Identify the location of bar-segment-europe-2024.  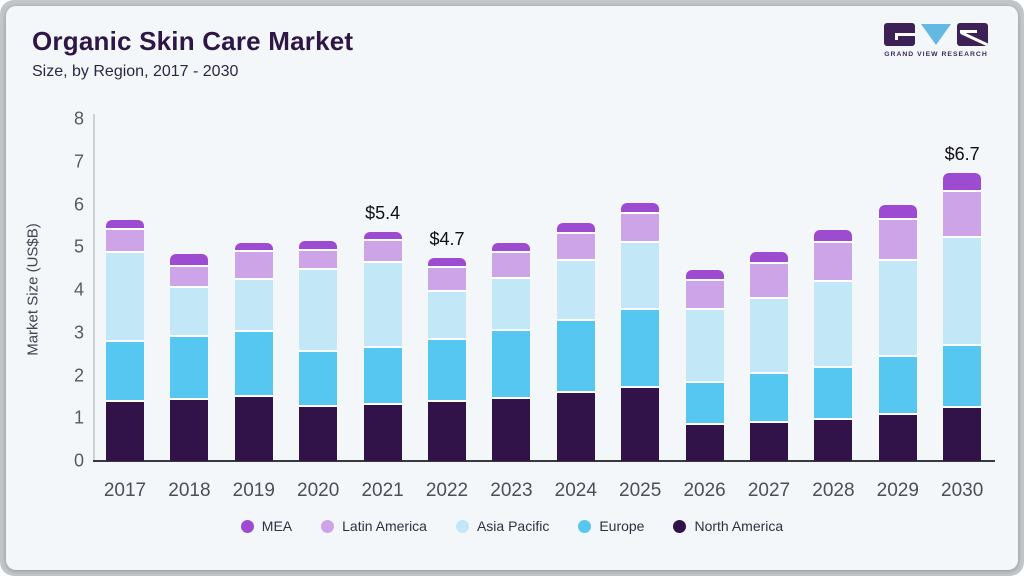
(575, 356).